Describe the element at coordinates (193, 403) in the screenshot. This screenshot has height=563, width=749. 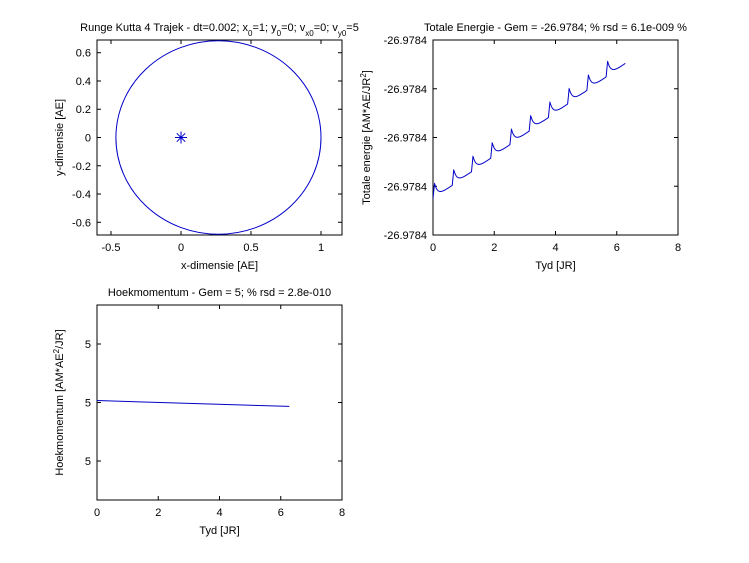
I see `momentum-series` at that location.